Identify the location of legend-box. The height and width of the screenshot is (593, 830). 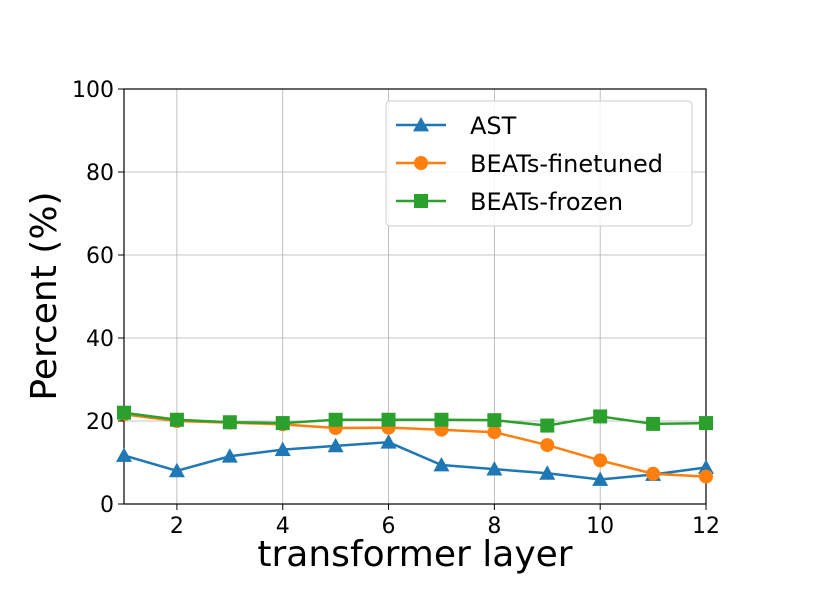
(539, 163).